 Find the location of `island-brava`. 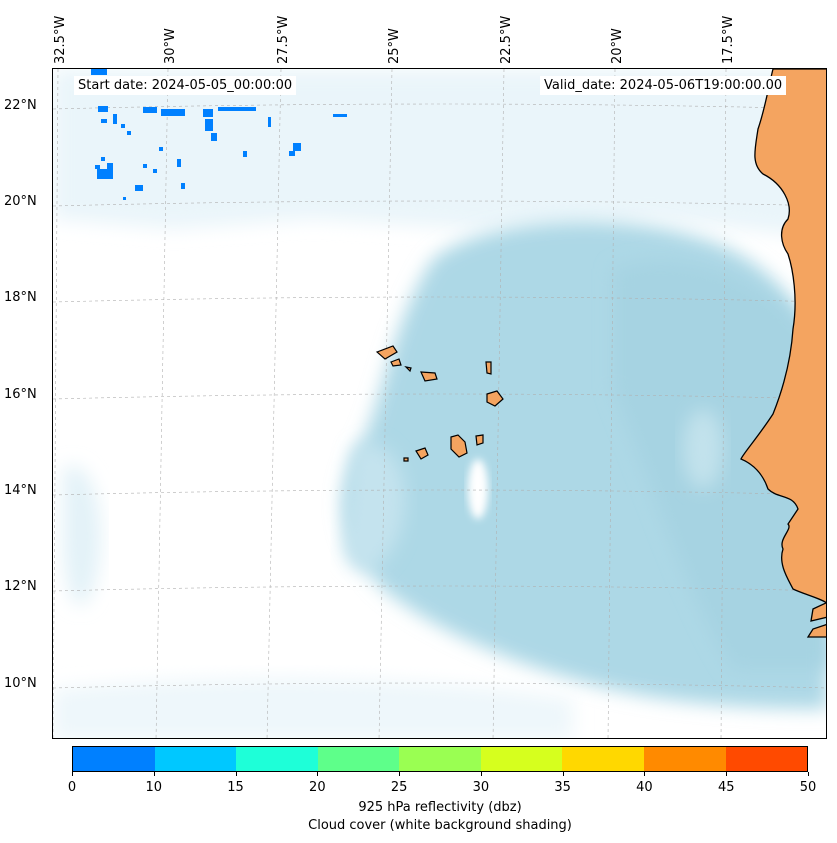

island-brava is located at coordinates (406, 459).